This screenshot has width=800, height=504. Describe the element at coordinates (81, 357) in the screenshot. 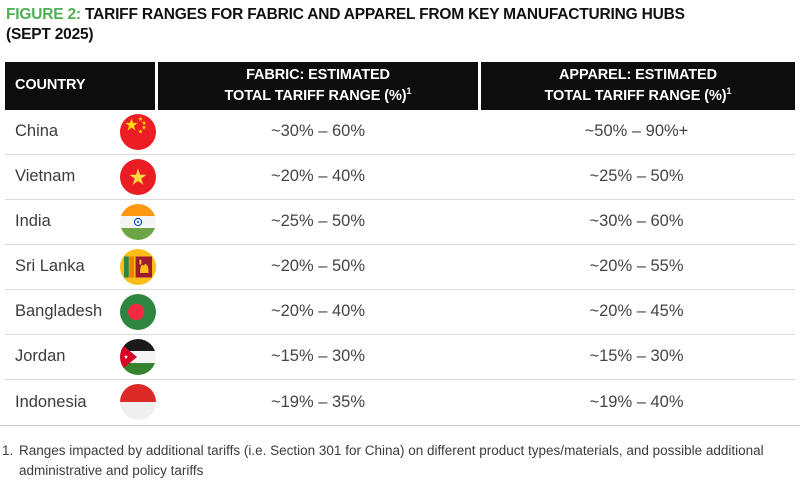

I see `country-cell: Jordan` at that location.